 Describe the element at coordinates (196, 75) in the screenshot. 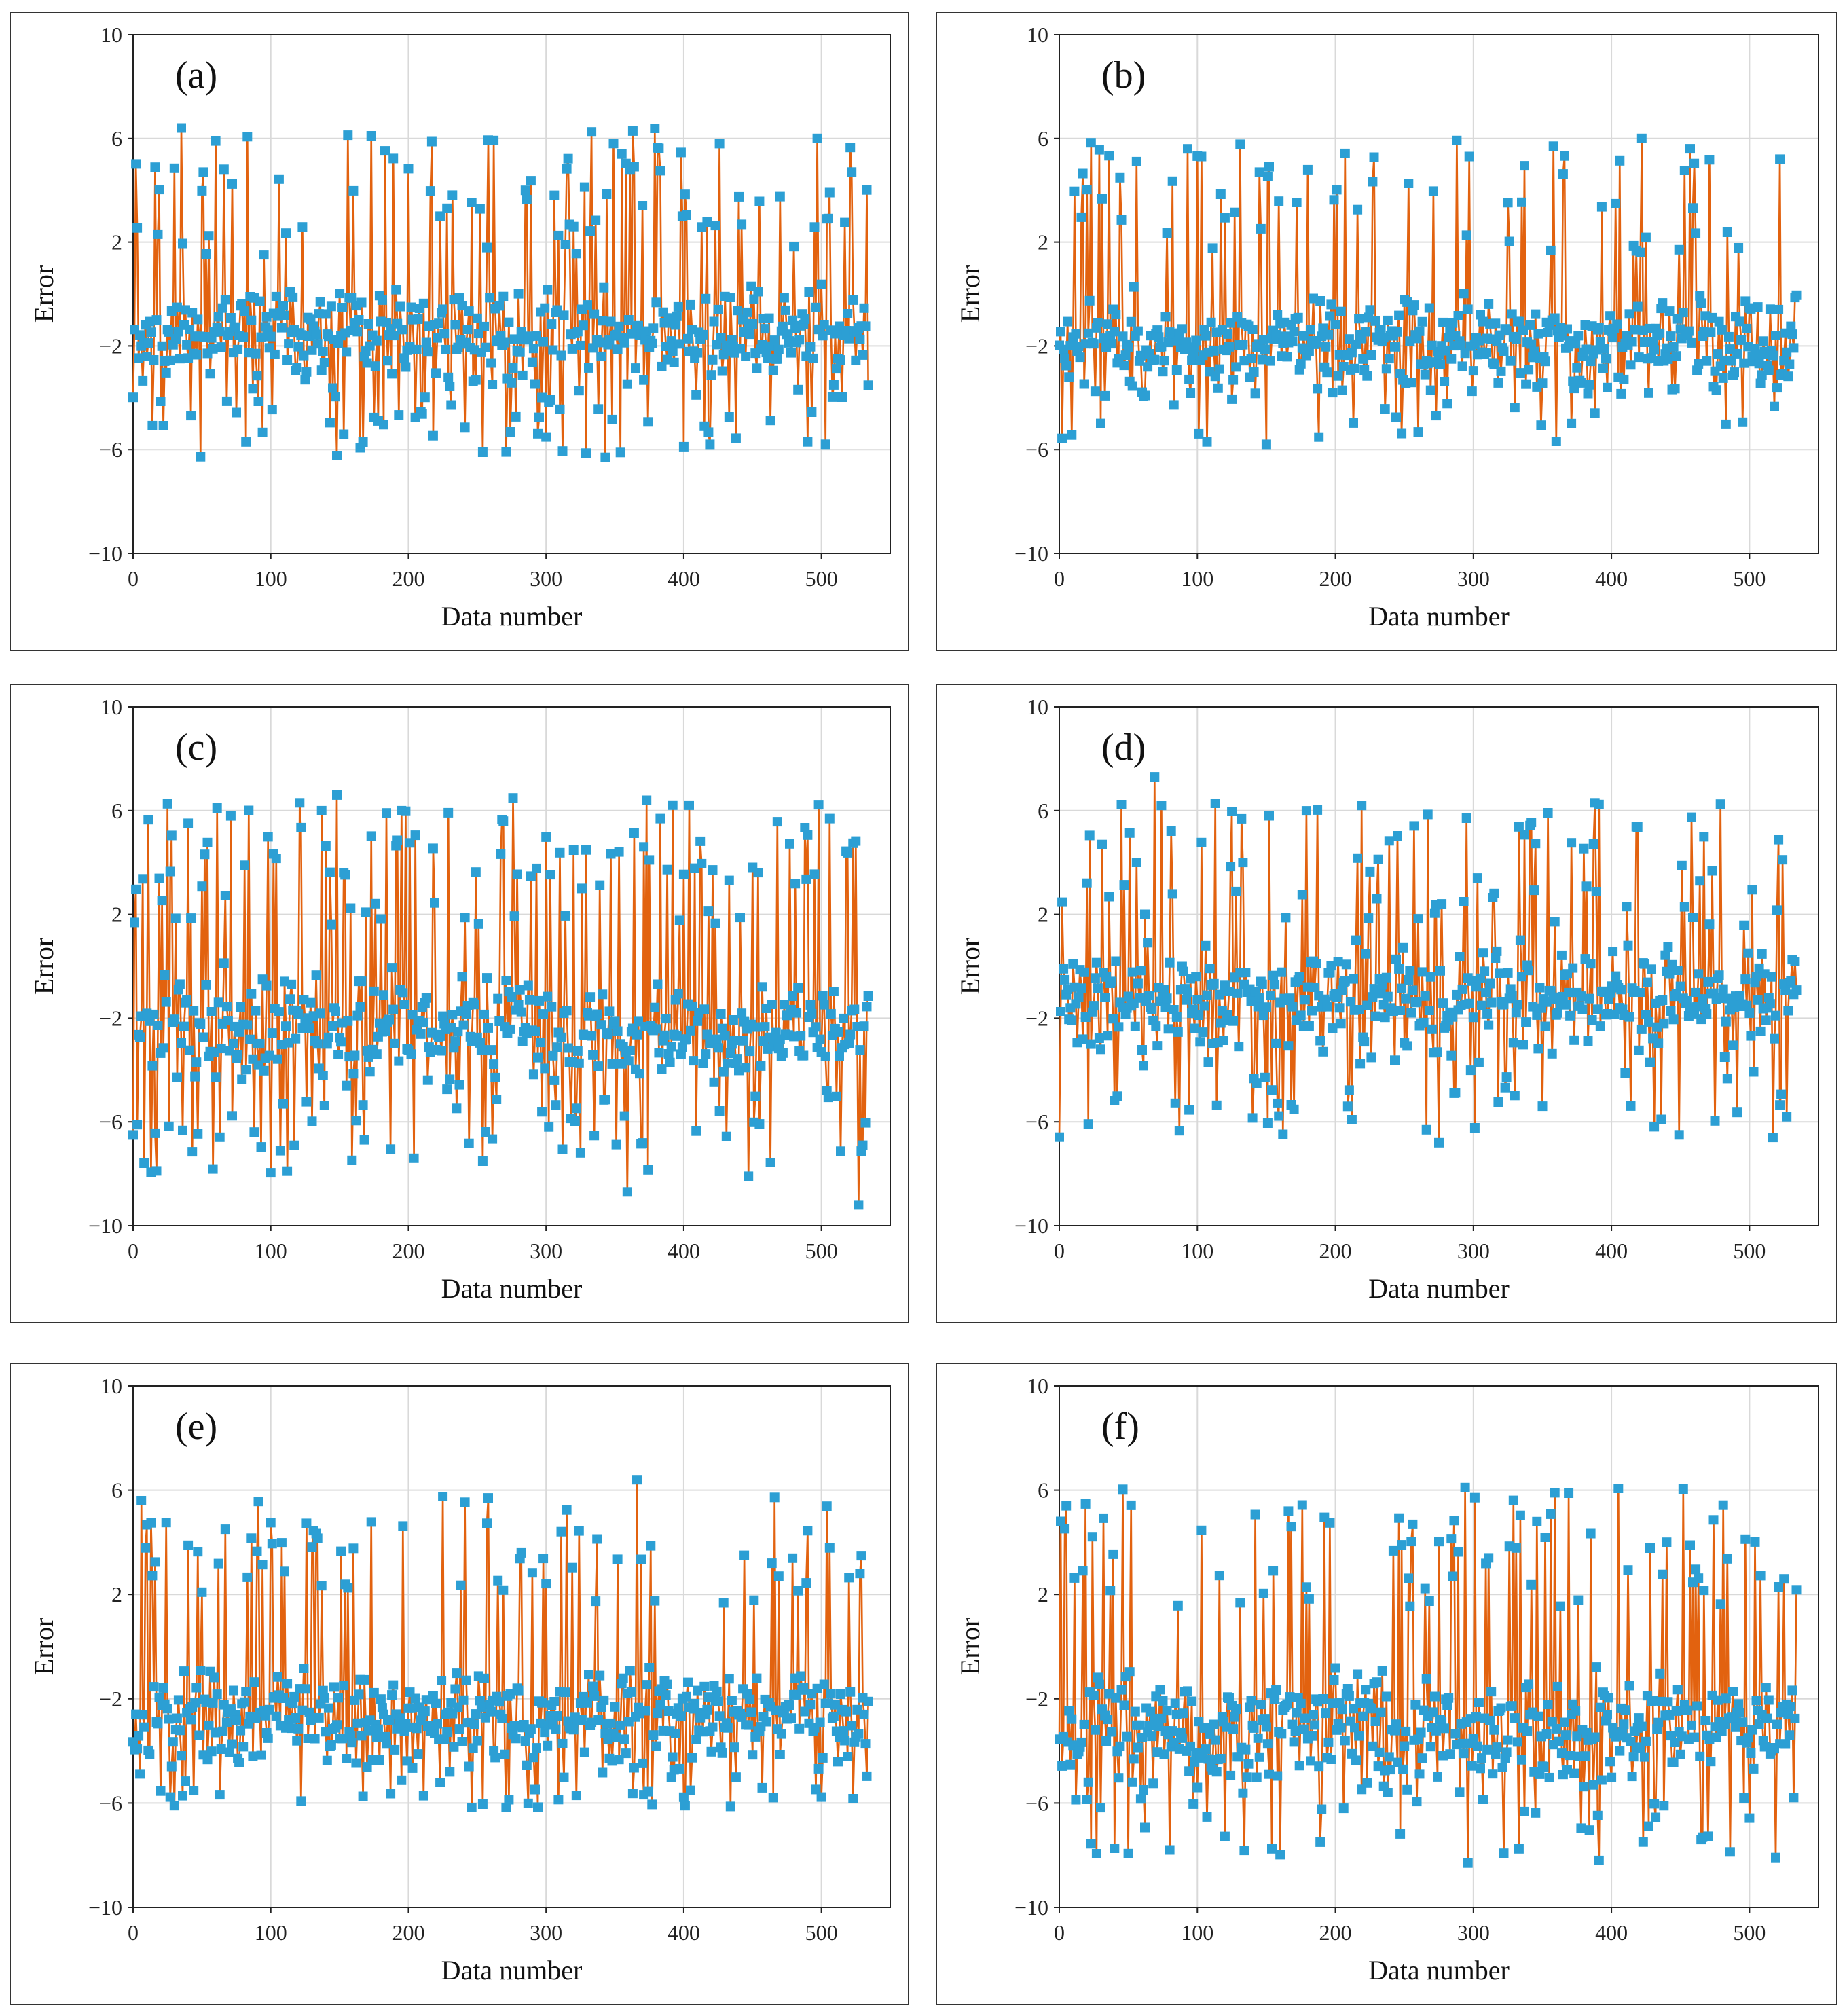

I see `panel-label: (a)` at that location.